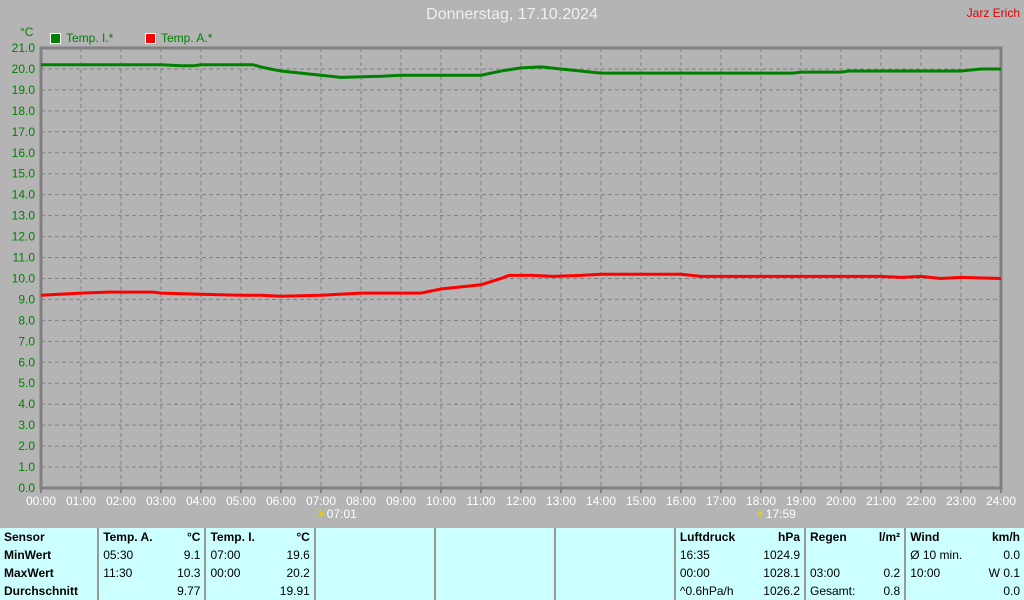  Describe the element at coordinates (241, 501) in the screenshot. I see `x-tick-label: 05:00` at that location.